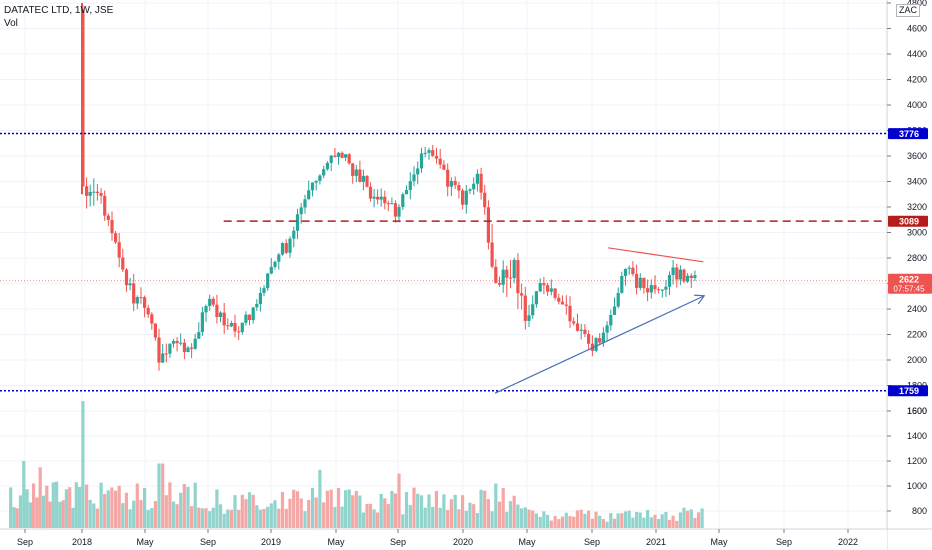  I want to click on time-tick-label: 2018, so click(82, 542).